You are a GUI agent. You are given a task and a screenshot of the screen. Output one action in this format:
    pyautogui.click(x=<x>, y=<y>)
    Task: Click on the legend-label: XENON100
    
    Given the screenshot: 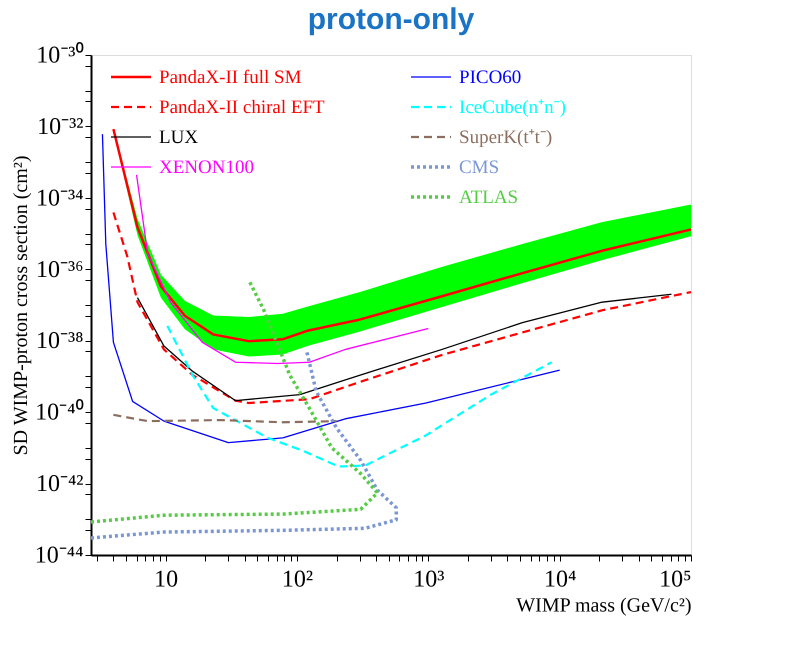 What is the action you would take?
    pyautogui.click(x=206, y=167)
    